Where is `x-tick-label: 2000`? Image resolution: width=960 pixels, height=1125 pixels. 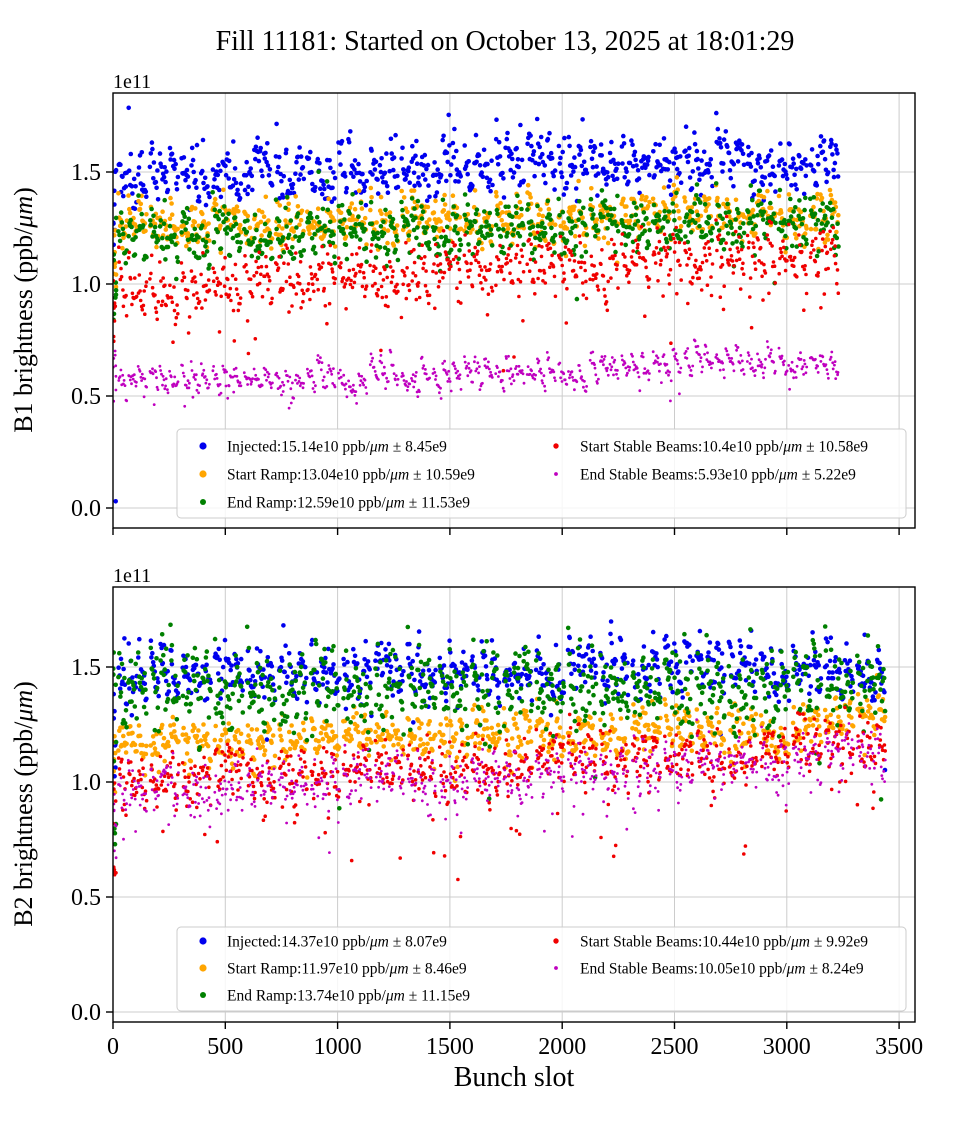
x-tick-label: 2000 is located at coordinates (562, 1047).